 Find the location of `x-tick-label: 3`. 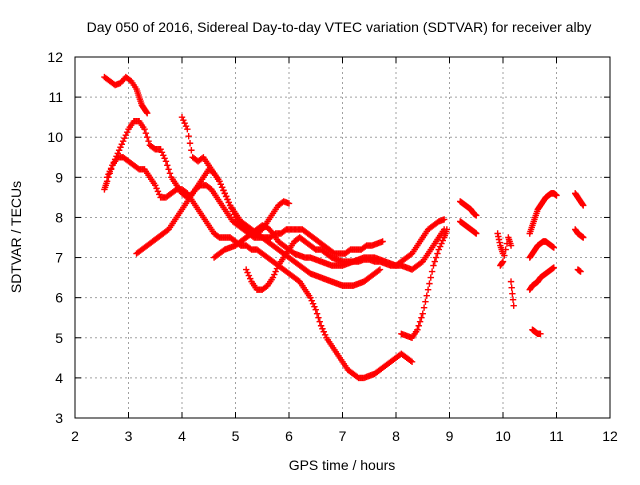

x-tick-label: 3 is located at coordinates (129, 436).